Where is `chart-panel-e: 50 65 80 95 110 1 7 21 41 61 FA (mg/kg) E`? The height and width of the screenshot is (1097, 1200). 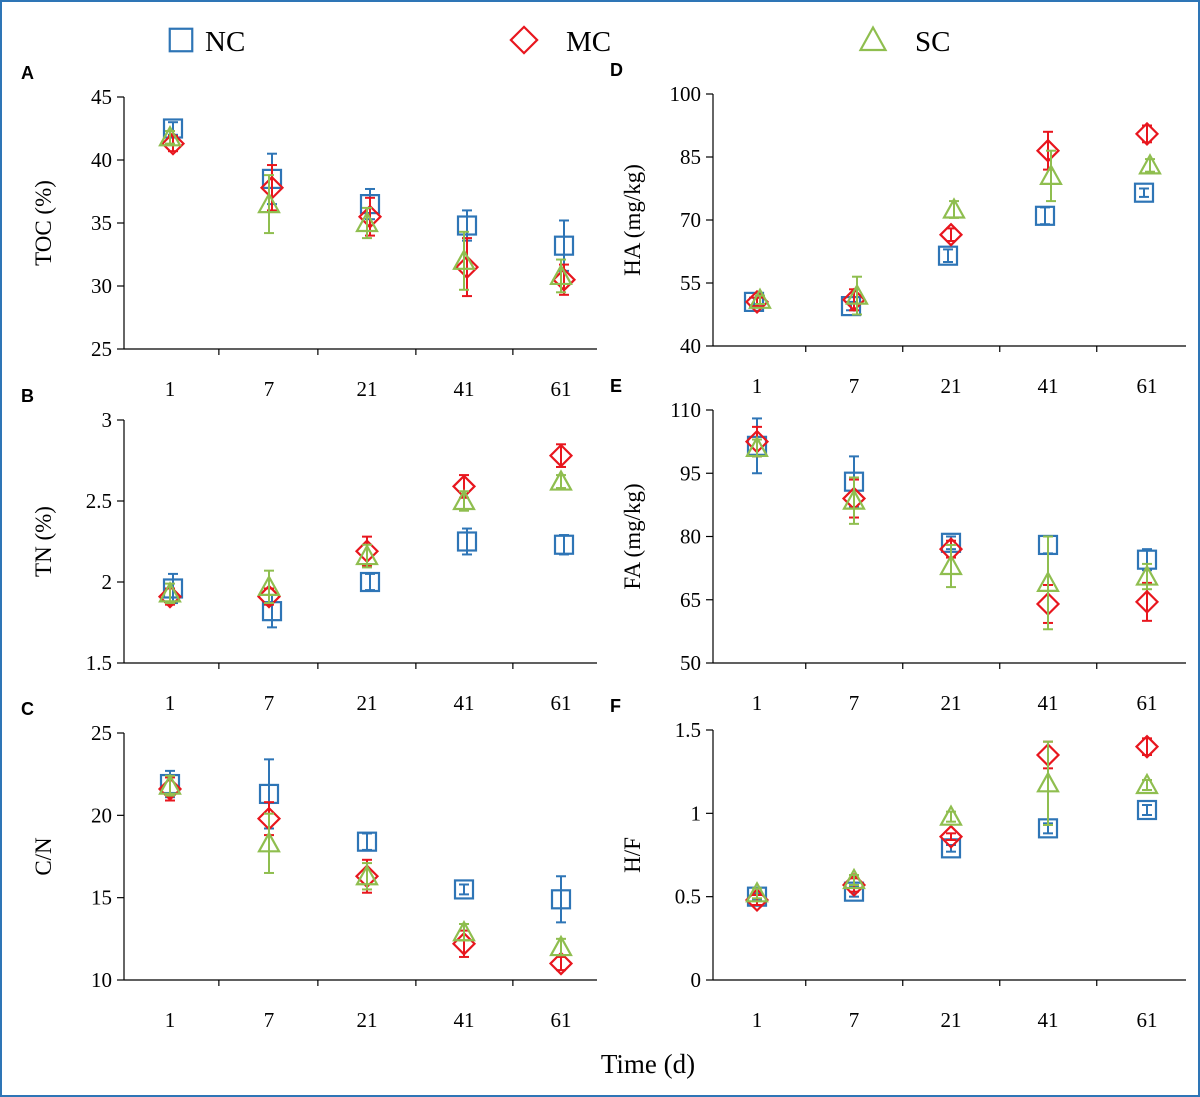
chart-panel-e: 50 65 80 95 110 1 7 21 41 61 FA (mg/kg) E is located at coordinates (898, 545).